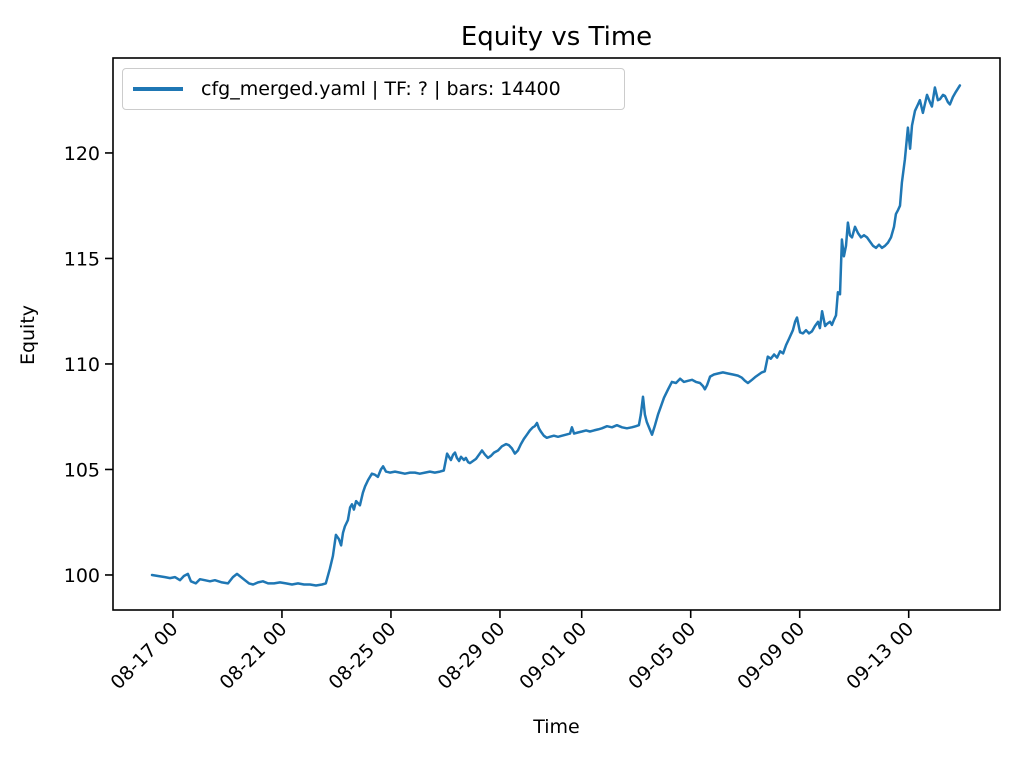  Describe the element at coordinates (381, 89) in the screenshot. I see `legend-label: cfg_merged.yaml | TF: ? | bars: 14400` at that location.